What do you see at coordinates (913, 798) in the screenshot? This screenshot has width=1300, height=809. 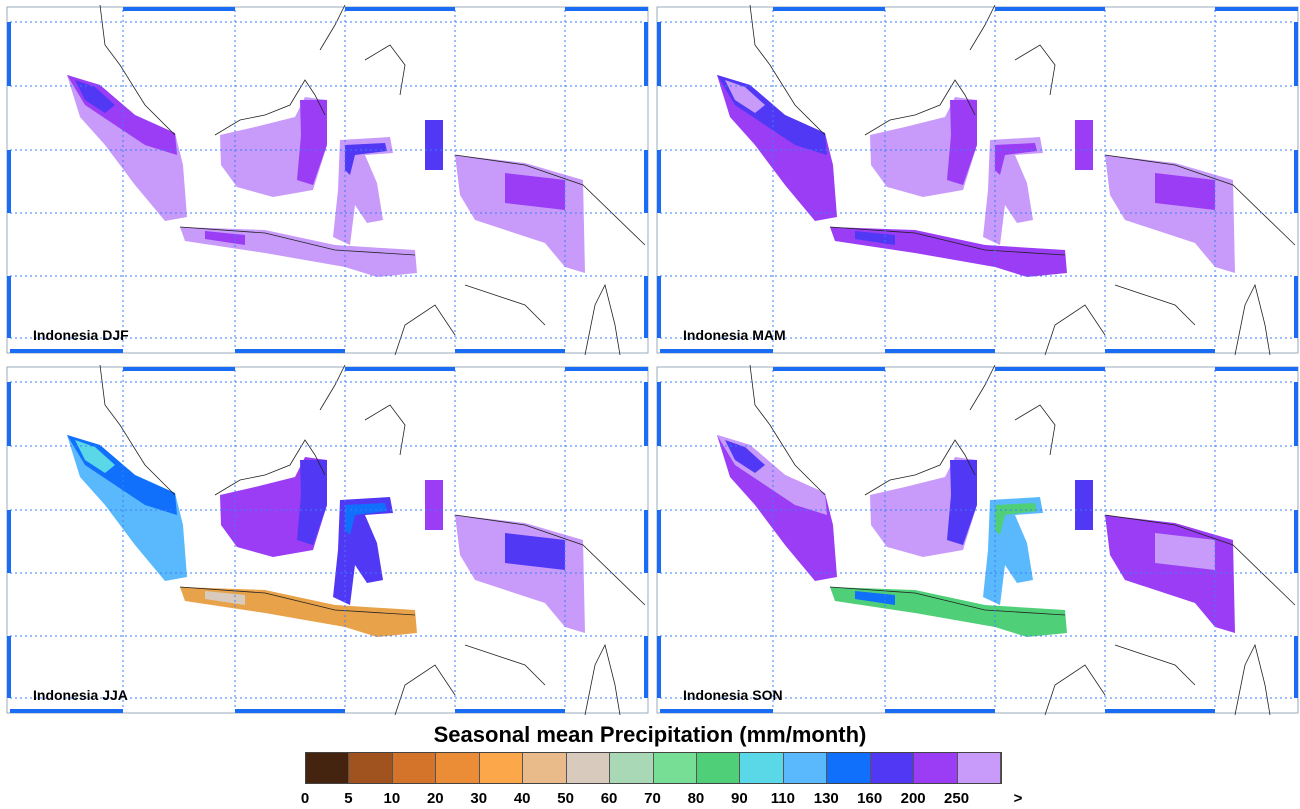 I see `colorbar-tick-label: 200` at bounding box center [913, 798].